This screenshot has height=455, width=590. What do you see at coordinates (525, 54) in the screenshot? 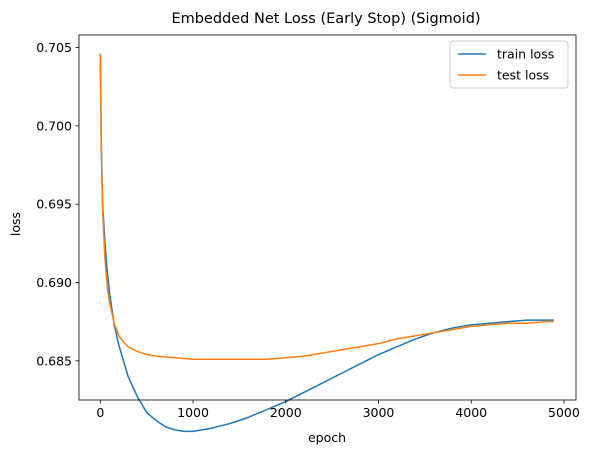
I see `legend-label: train loss` at bounding box center [525, 54].